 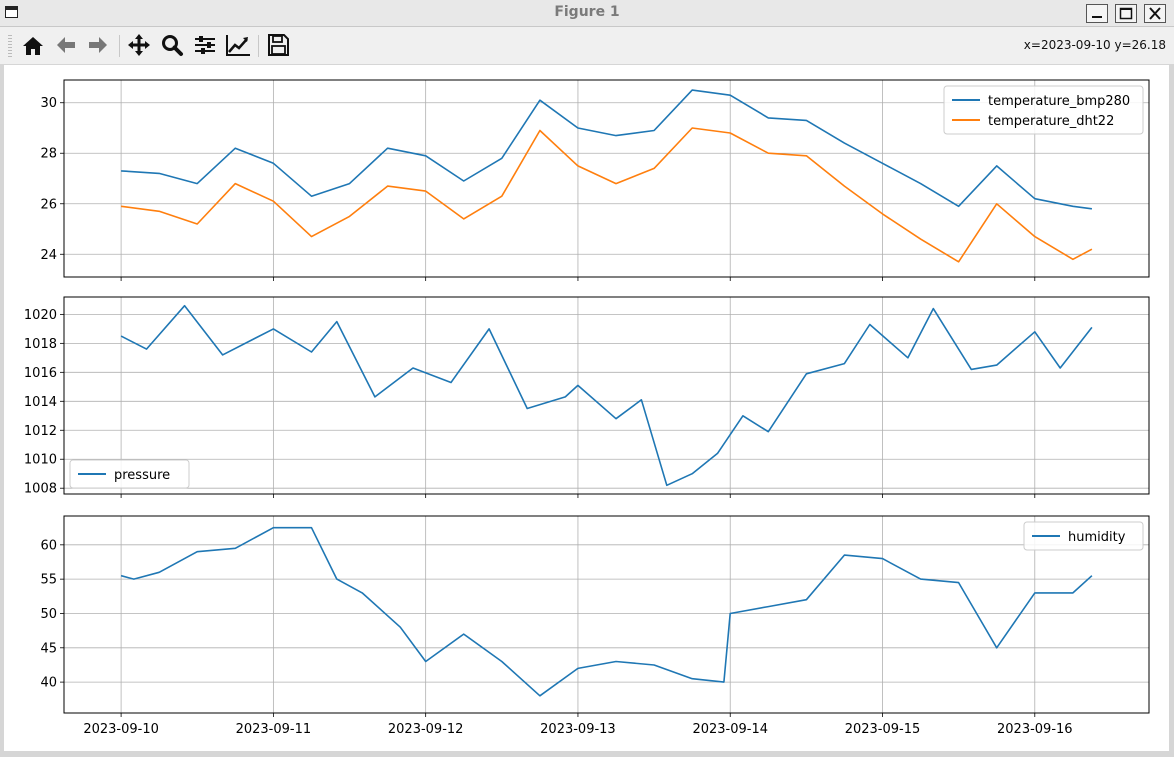 I want to click on coordinates-readout: x=2023-09-10 y=26.18, so click(x=1094, y=45).